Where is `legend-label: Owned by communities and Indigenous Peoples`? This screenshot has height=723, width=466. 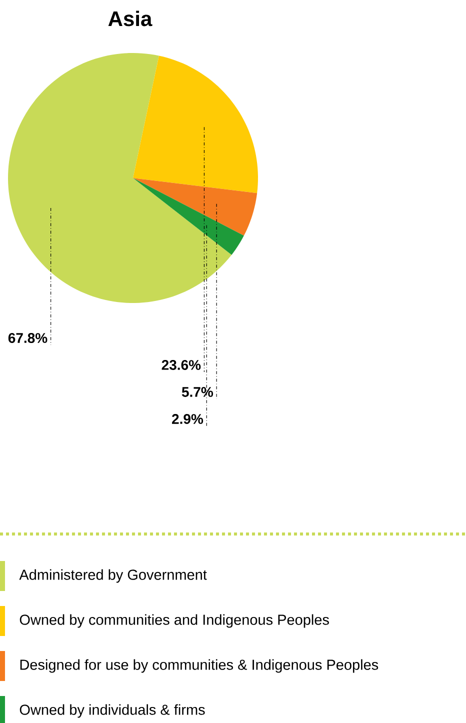
legend-label: Owned by communities and Indigenous Peoples is located at coordinates (174, 621).